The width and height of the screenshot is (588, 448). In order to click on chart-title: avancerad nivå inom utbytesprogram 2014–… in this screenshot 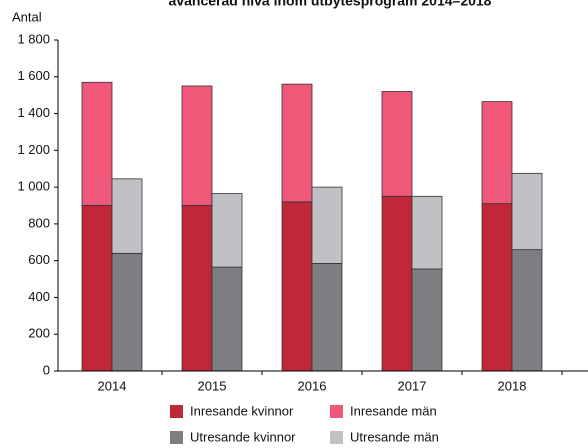, I will do `click(330, 4)`.